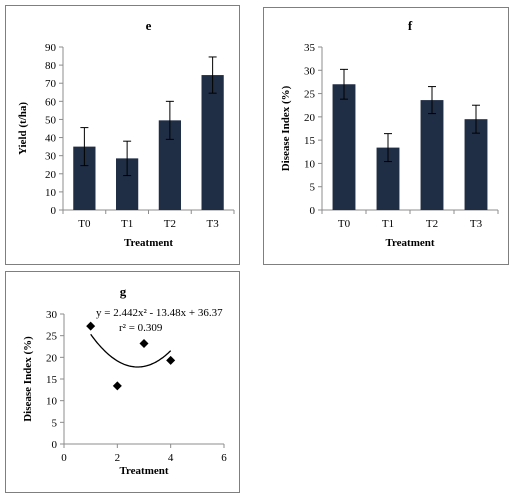 Image resolution: width=524 pixels, height=497 pixels. What do you see at coordinates (51, 120) in the screenshot?
I see `y-tick-label: 50` at bounding box center [51, 120].